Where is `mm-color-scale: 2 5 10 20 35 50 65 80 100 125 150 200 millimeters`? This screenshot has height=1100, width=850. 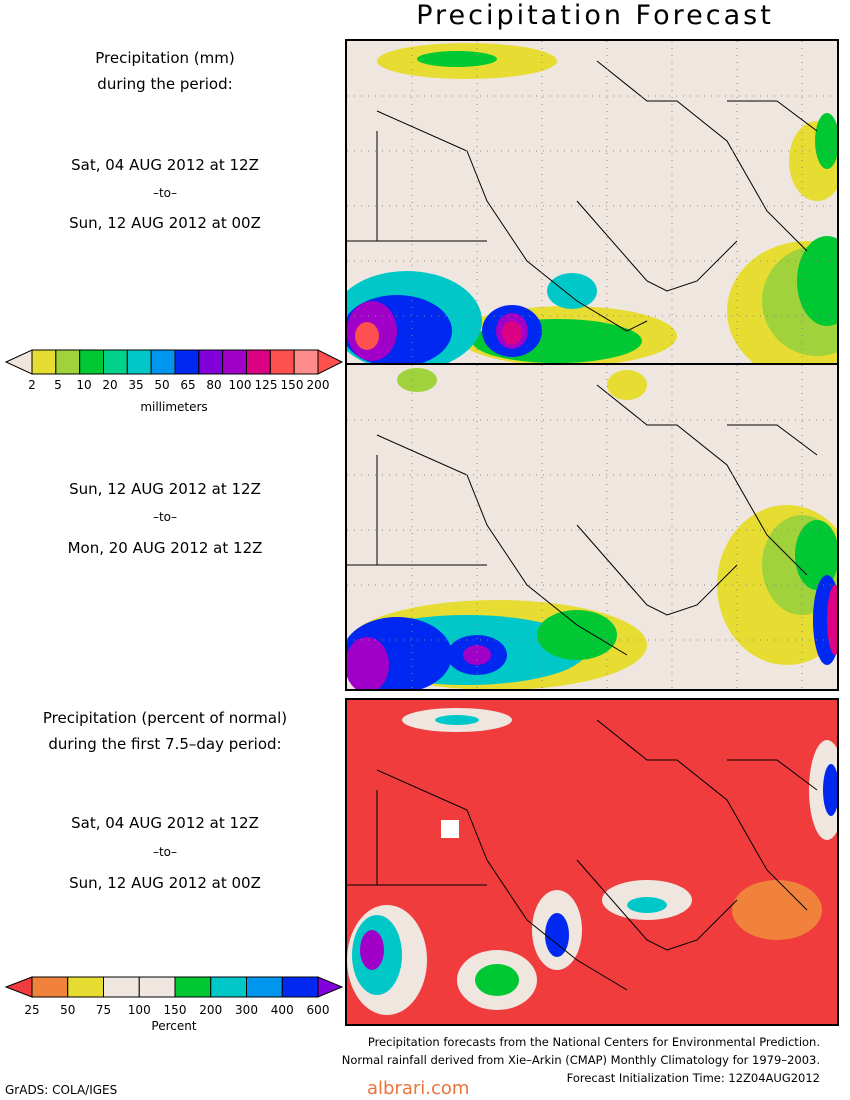
mm-color-scale: 2 5 10 20 35 50 65 80 100 125 150 200 millimeters is located at coordinates (174, 381).